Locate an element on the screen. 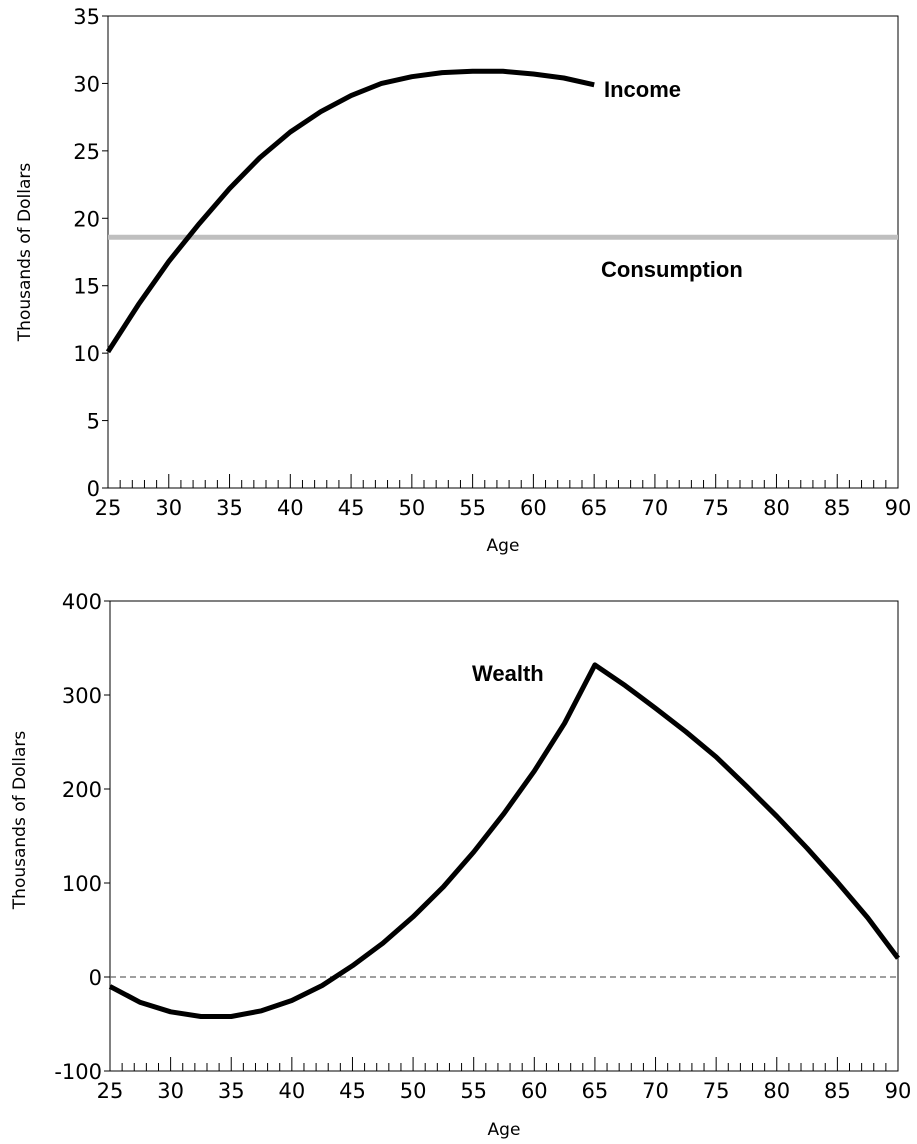  consumption-label: Consumption is located at coordinates (672, 269).